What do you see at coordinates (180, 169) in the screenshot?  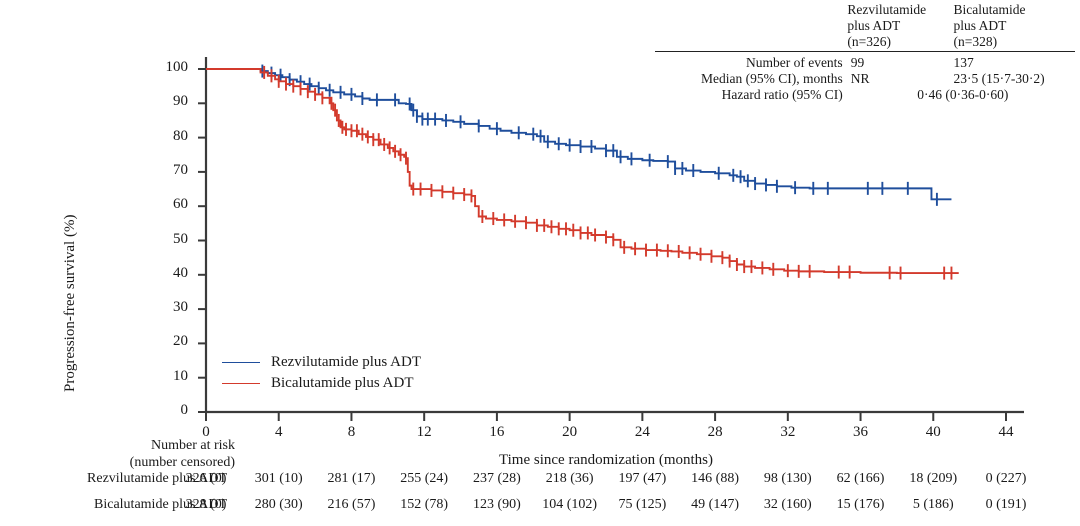 I see `y-tick-label: 70` at bounding box center [180, 169].